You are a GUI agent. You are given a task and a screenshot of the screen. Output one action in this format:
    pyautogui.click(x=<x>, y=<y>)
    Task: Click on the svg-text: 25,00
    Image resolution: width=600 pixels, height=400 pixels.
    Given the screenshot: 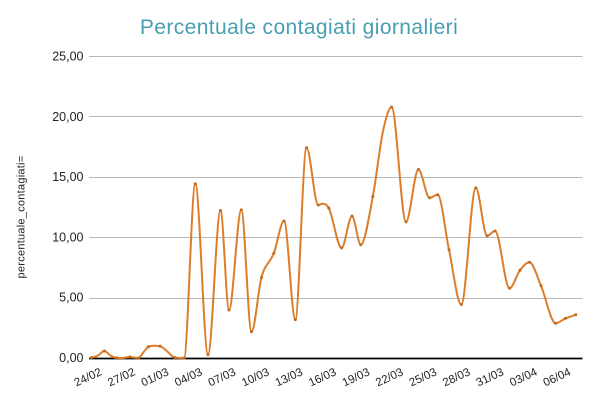 What is the action you would take?
    pyautogui.click(x=67, y=57)
    